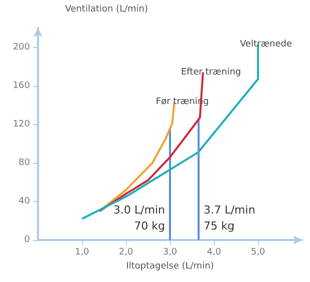 Image resolution: width=310 pixels, height=282 pixels. Describe the element at coordinates (266, 44) in the screenshot. I see `series-label: Veltrænede` at that location.